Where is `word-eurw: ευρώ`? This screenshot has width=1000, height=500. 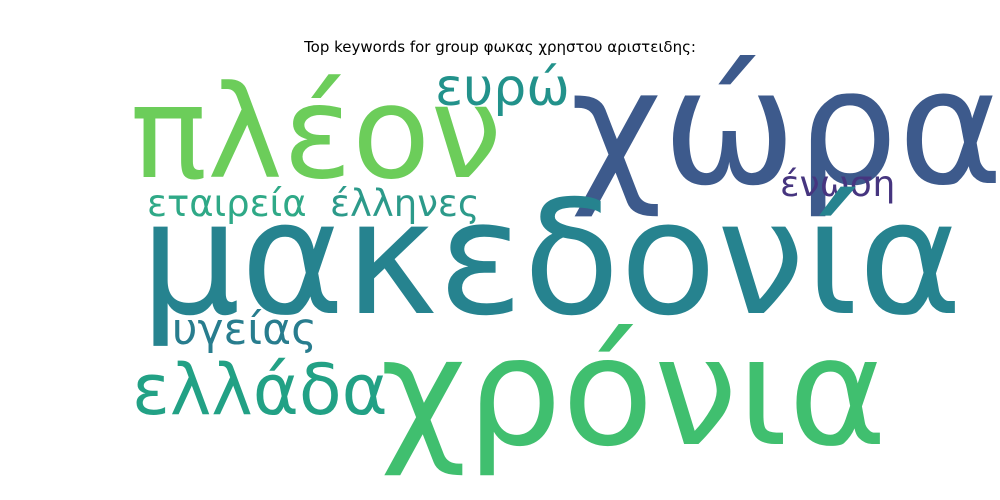 word-eurw: ευρώ is located at coordinates (502, 88).